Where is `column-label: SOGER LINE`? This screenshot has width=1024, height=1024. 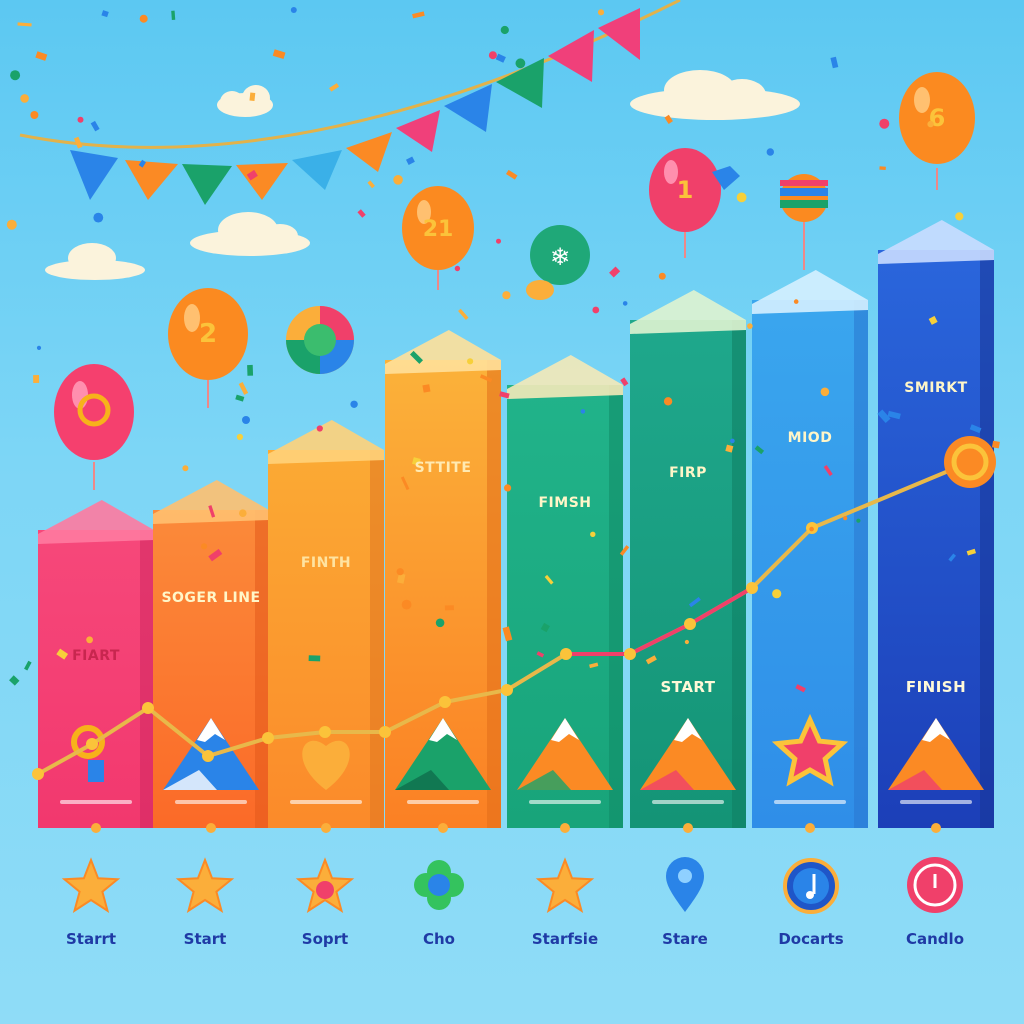
column-label: SOGER LINE is located at coordinates (211, 598).